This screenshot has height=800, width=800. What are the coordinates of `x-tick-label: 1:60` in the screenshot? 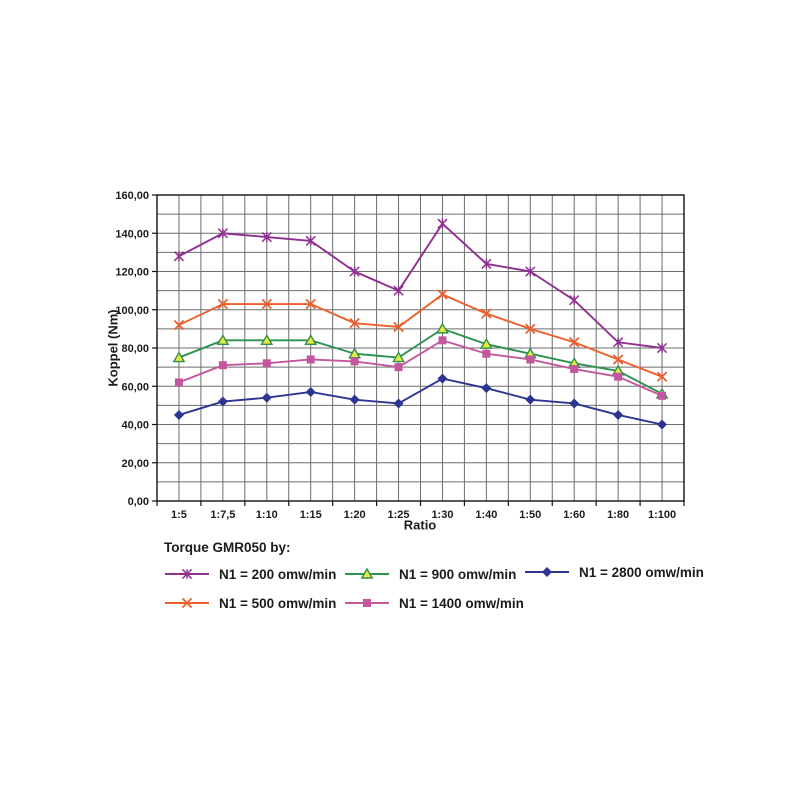 It's located at (574, 515).